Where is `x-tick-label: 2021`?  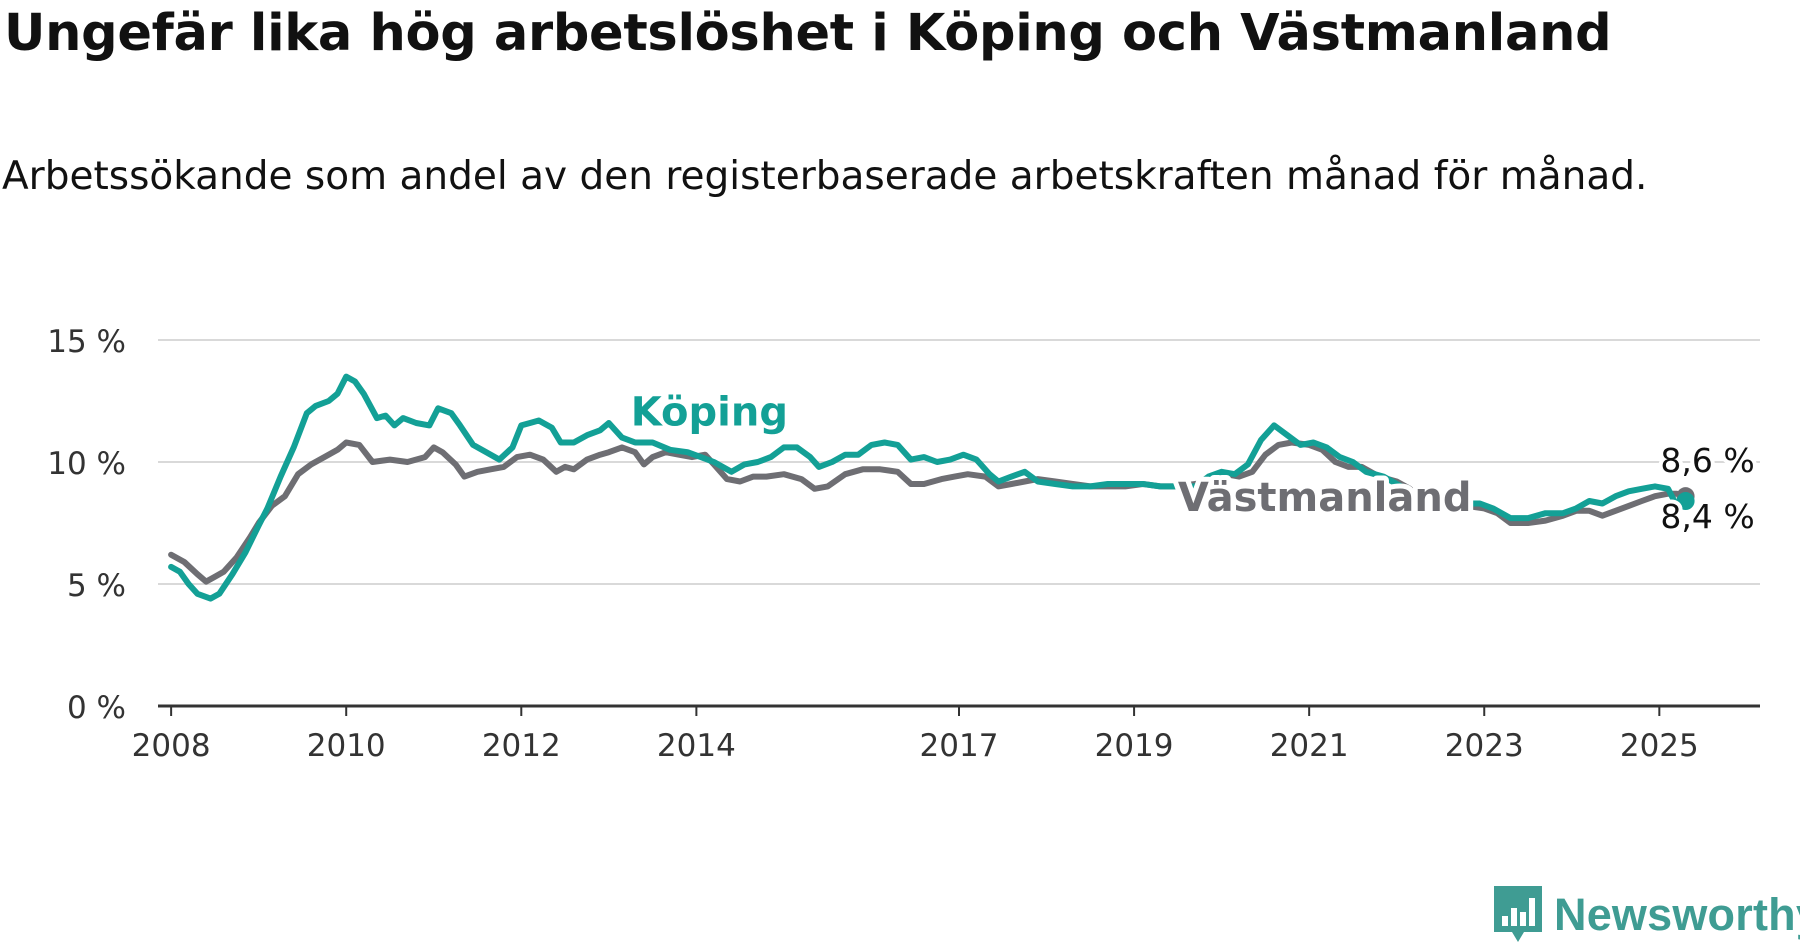
x-tick-label: 2021 is located at coordinates (1309, 746).